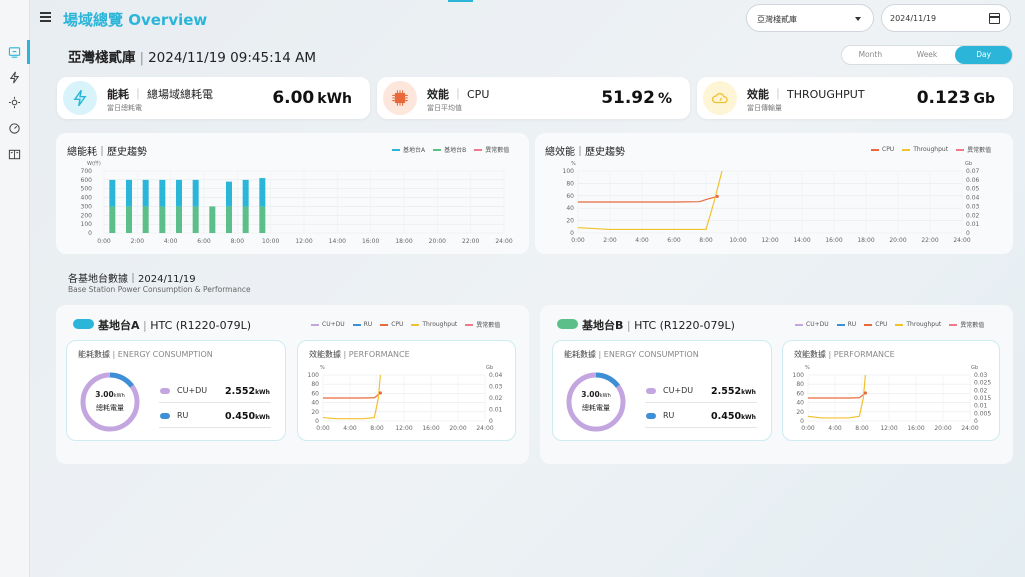  I want to click on station-name: 基地台B | HTC (R1220-079L), so click(658, 325).